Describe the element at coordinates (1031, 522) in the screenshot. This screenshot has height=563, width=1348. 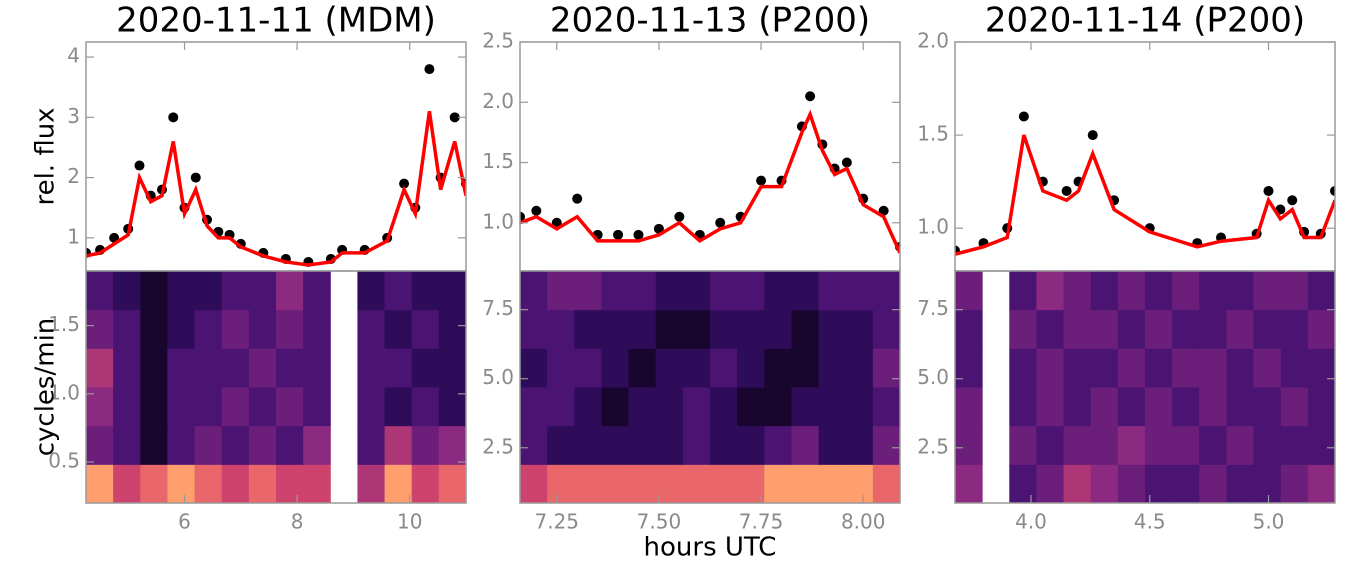
I see `x-tick-label: 4.0` at that location.